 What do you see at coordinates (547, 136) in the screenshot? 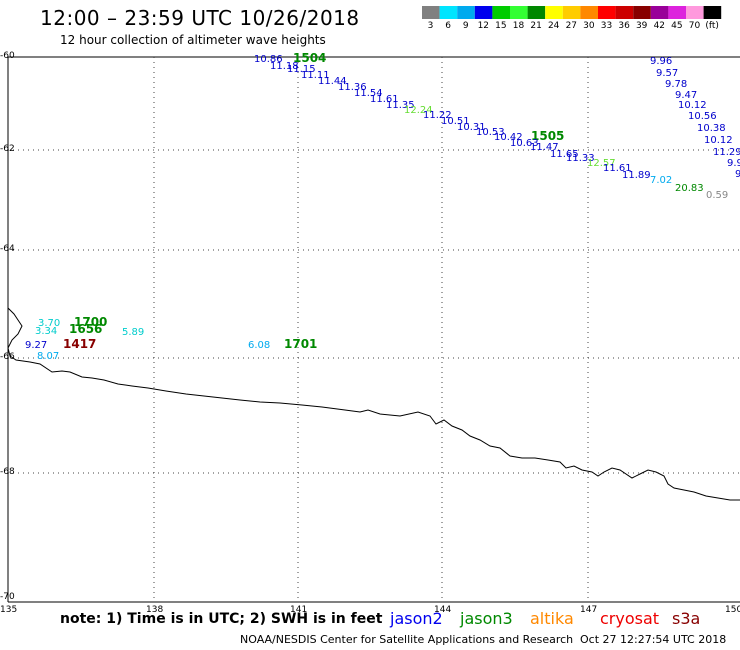
I see `observation-time-label: 1505` at bounding box center [547, 136].